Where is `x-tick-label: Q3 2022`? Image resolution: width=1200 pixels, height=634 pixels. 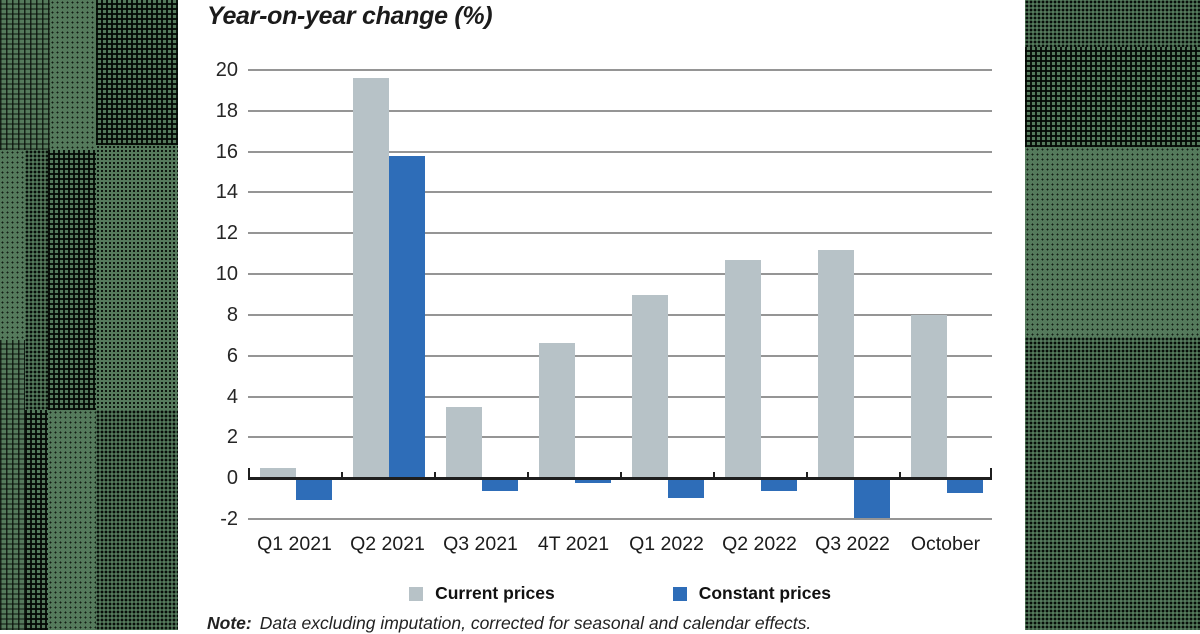
x-tick-label: Q3 2022 is located at coordinates (852, 544).